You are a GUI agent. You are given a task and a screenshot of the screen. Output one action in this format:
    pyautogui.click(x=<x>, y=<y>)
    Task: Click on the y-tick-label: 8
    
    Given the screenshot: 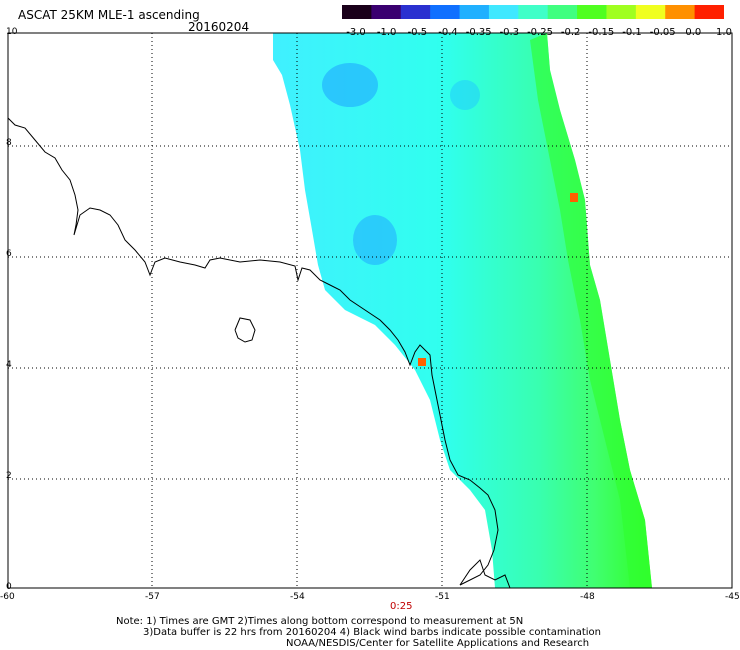 What is the action you would take?
    pyautogui.click(x=9, y=143)
    